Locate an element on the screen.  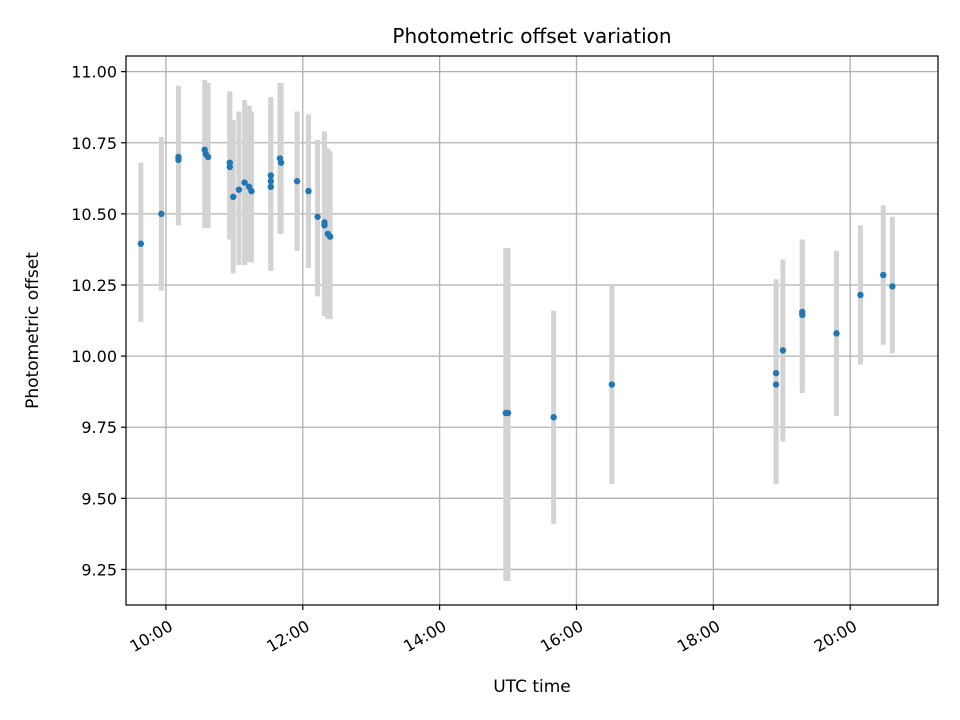
y-tick-label: 11.00 is located at coordinates (94, 72).